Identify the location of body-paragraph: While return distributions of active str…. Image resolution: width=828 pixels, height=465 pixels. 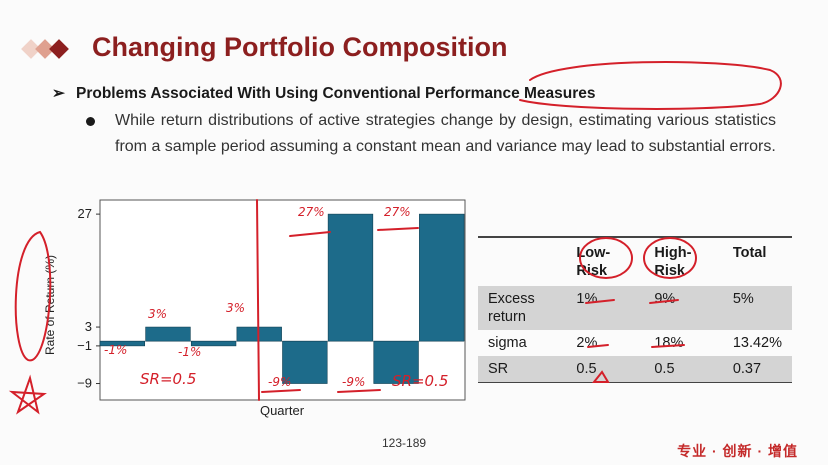
(431, 134).